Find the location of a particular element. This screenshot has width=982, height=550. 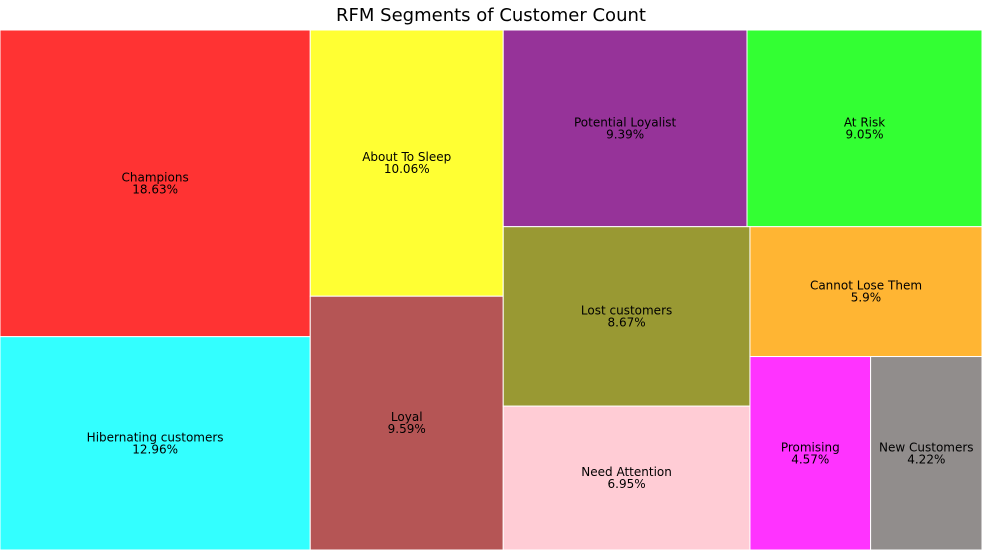

tile-rect-cannot-lose-them is located at coordinates (865, 292).